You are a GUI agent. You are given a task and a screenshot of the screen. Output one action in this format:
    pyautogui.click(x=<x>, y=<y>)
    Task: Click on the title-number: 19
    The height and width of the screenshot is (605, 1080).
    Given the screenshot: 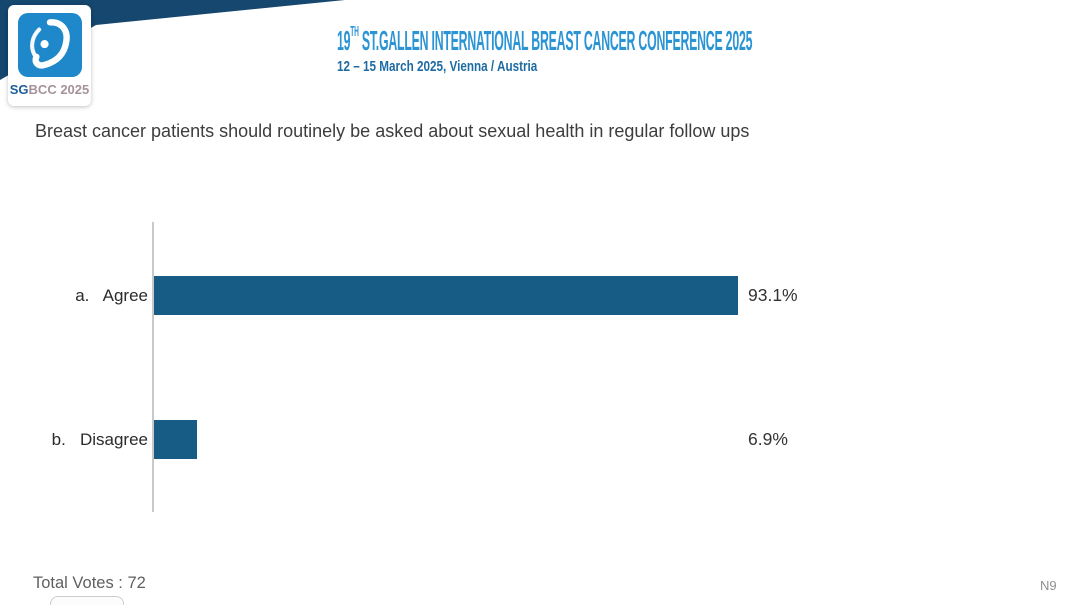 What is the action you would take?
    pyautogui.click(x=344, y=40)
    